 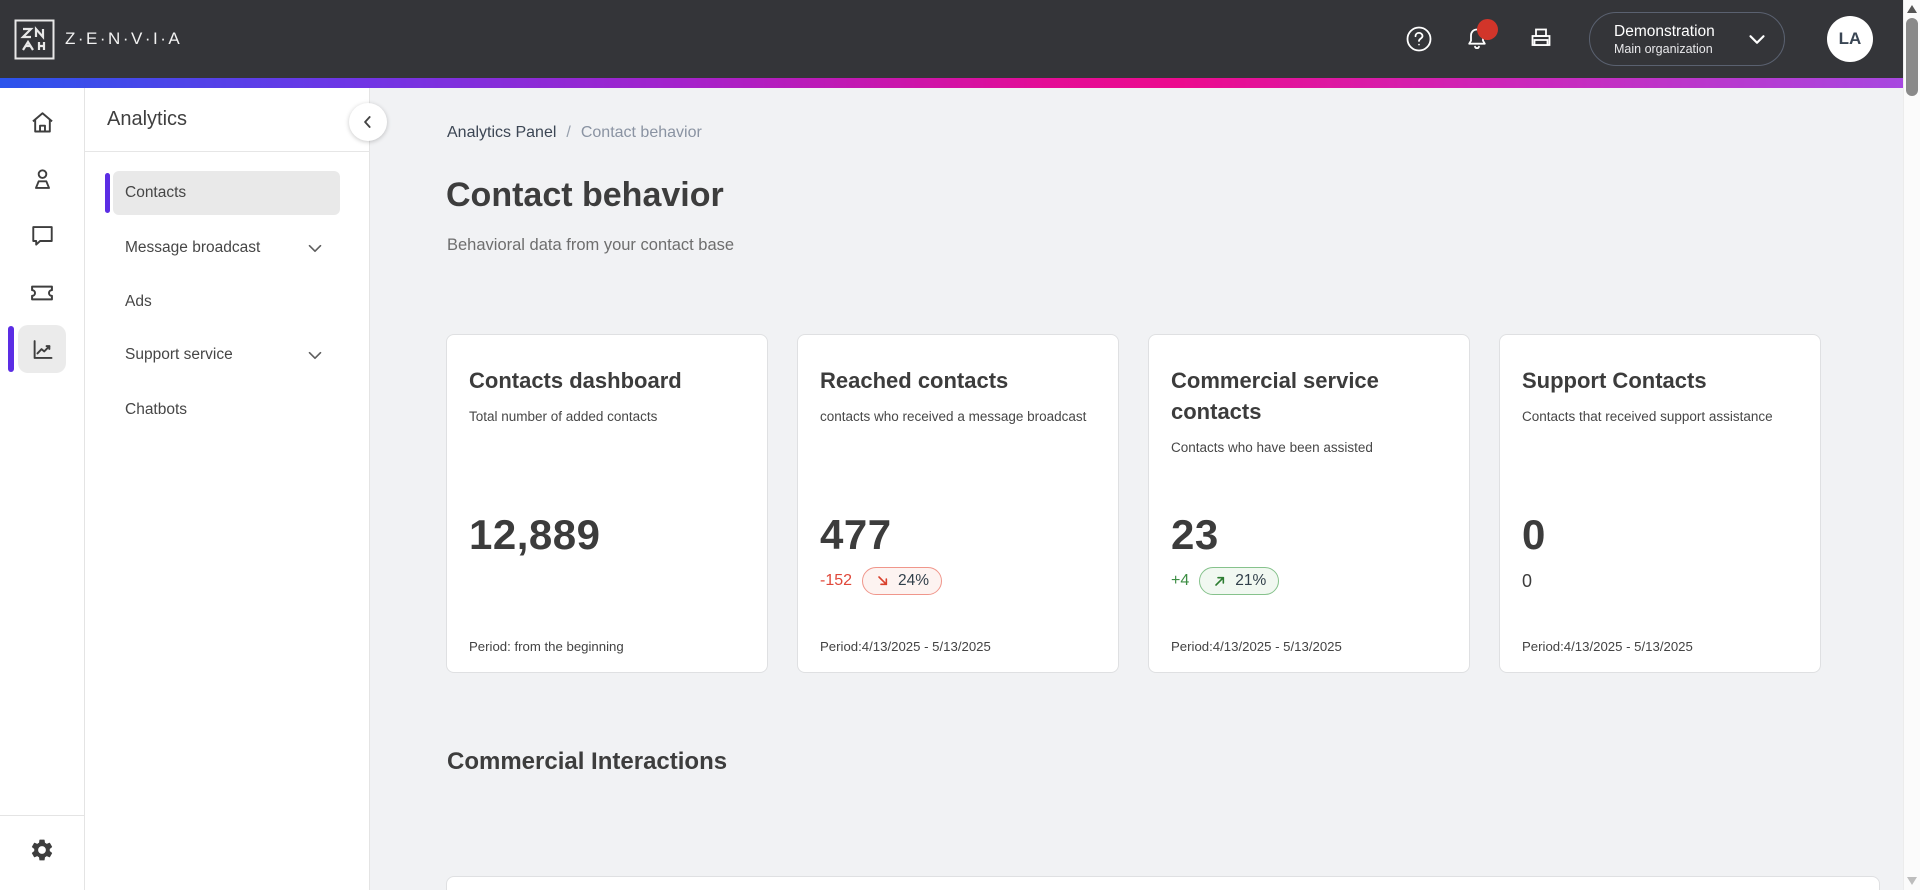 I want to click on sidebar-item-support-service: Support service, so click(x=226, y=355).